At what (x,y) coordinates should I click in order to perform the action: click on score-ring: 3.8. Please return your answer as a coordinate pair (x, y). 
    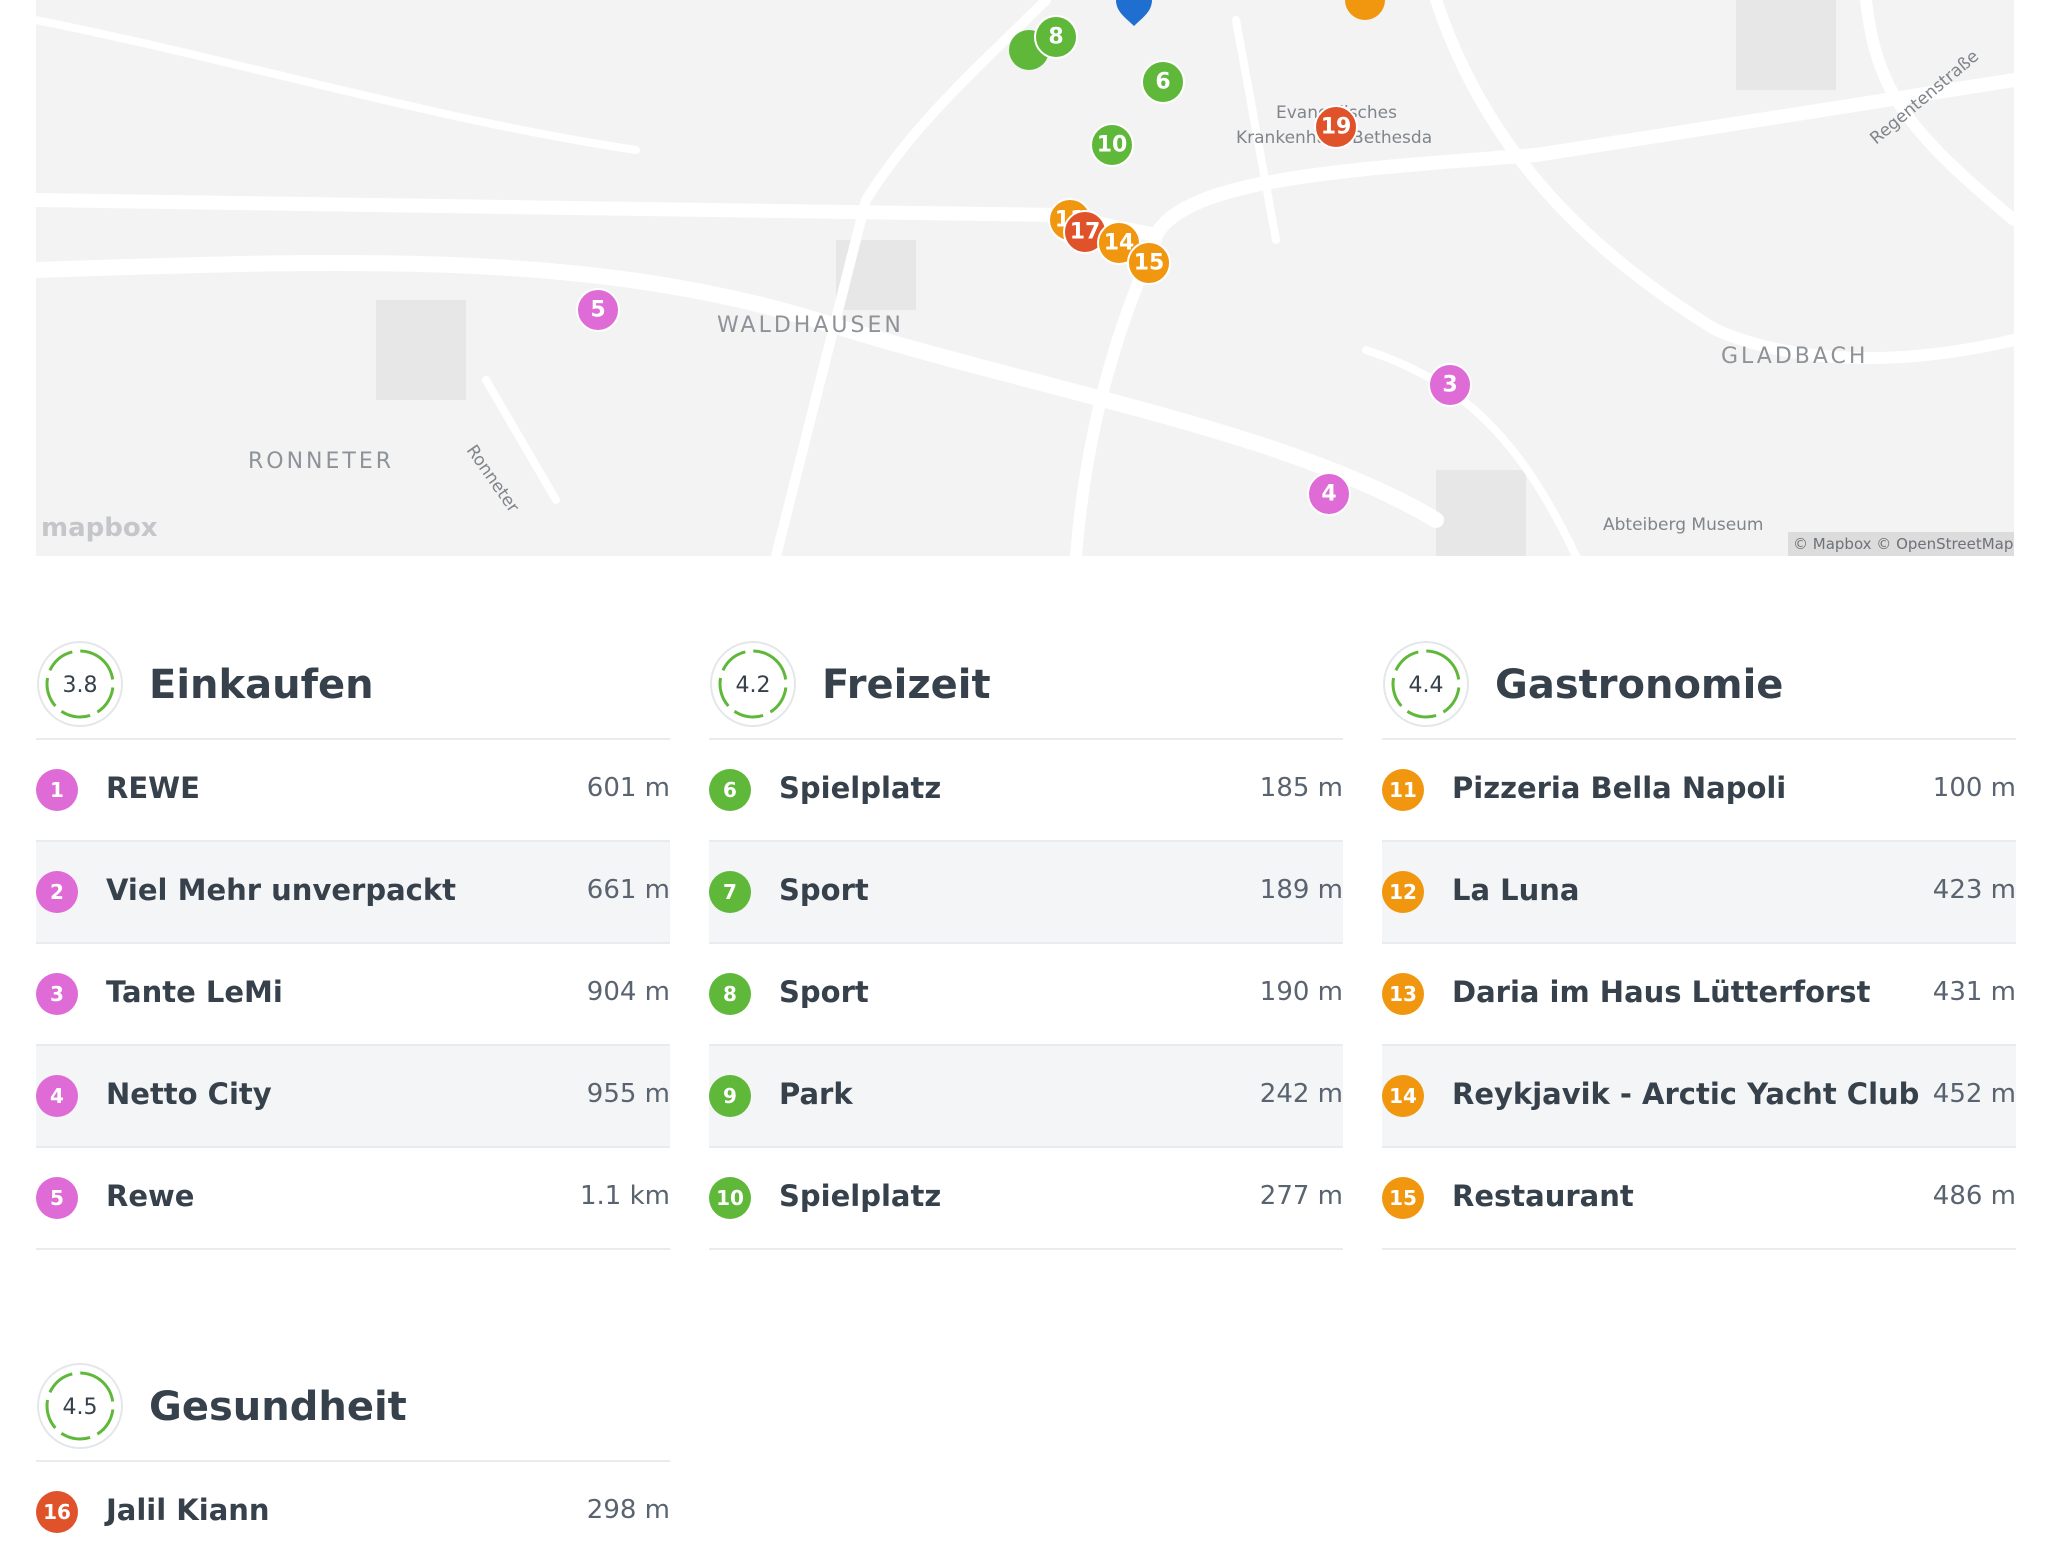
    Looking at the image, I should click on (80, 684).